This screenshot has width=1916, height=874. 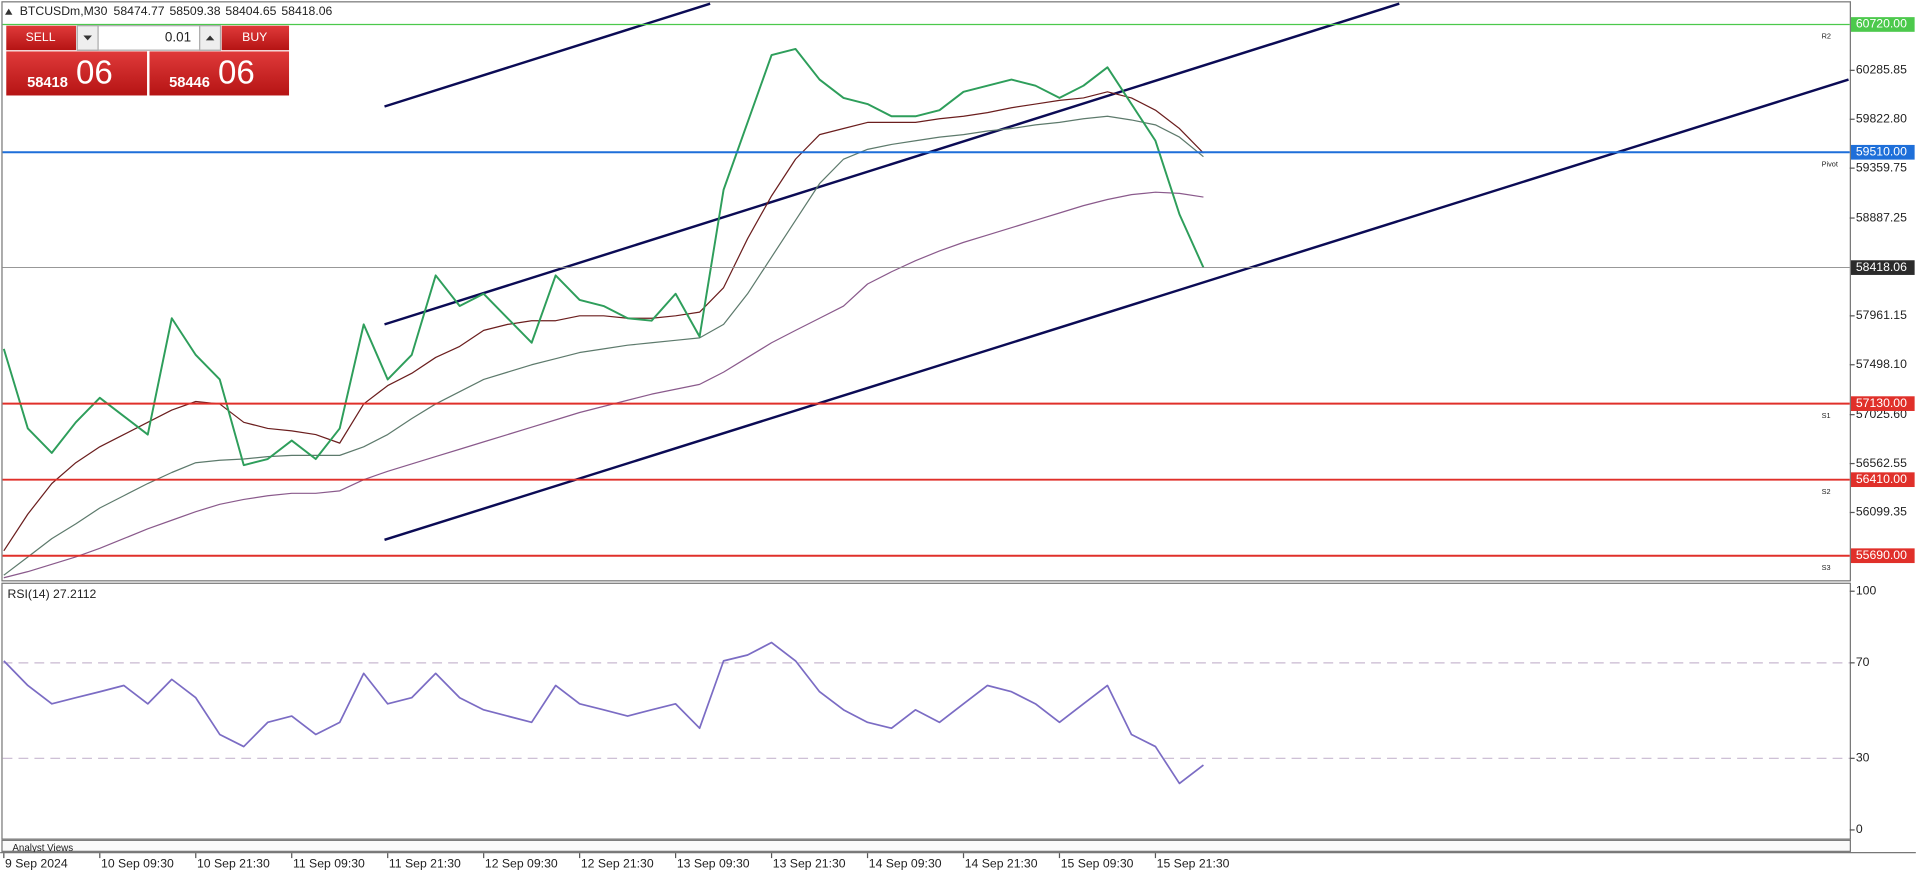 What do you see at coordinates (236, 72) in the screenshot?
I see `buy-price-pips: 06` at bounding box center [236, 72].